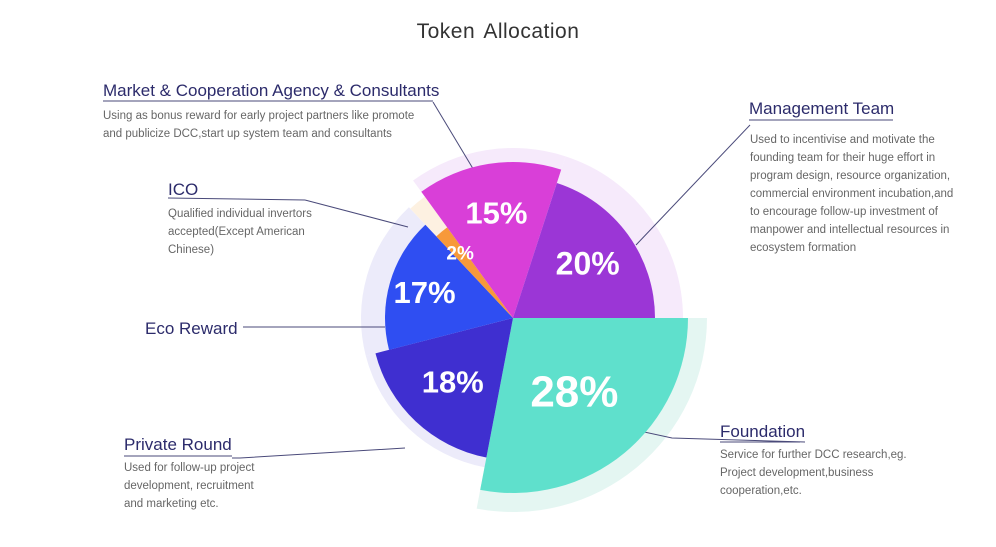  What do you see at coordinates (850, 230) in the screenshot?
I see `desc-line: manpower and intellectual resources in` at bounding box center [850, 230].